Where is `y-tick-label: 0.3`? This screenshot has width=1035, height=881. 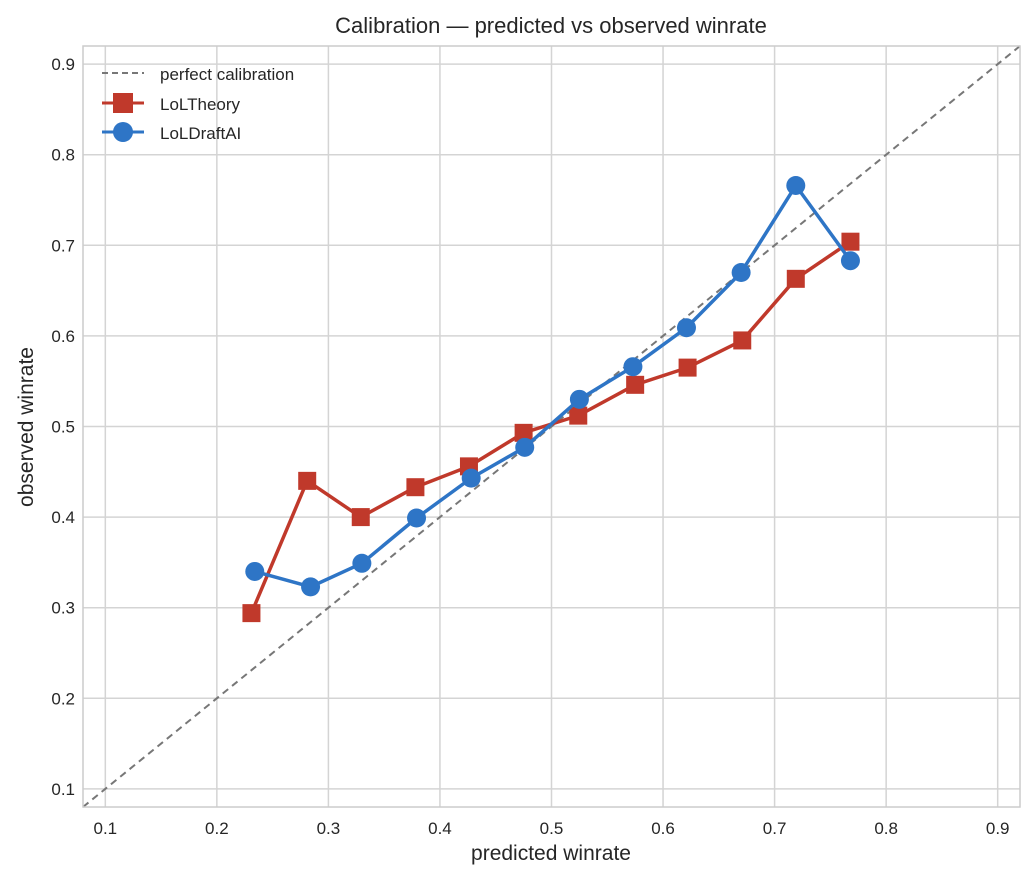 y-tick-label: 0.3 is located at coordinates (63, 608).